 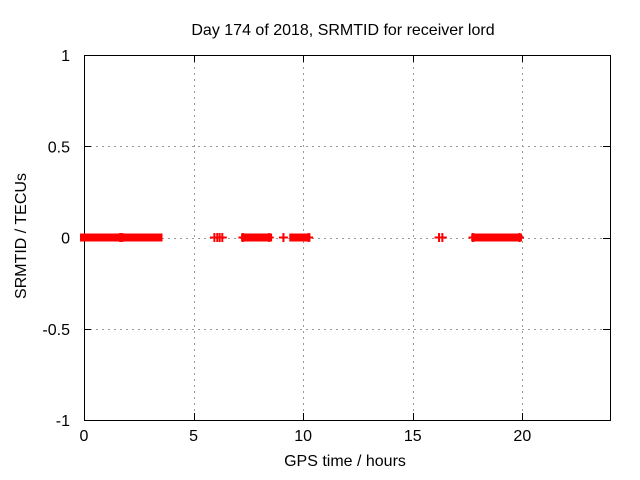 What do you see at coordinates (65, 56) in the screenshot?
I see `y-tick-label: 1` at bounding box center [65, 56].